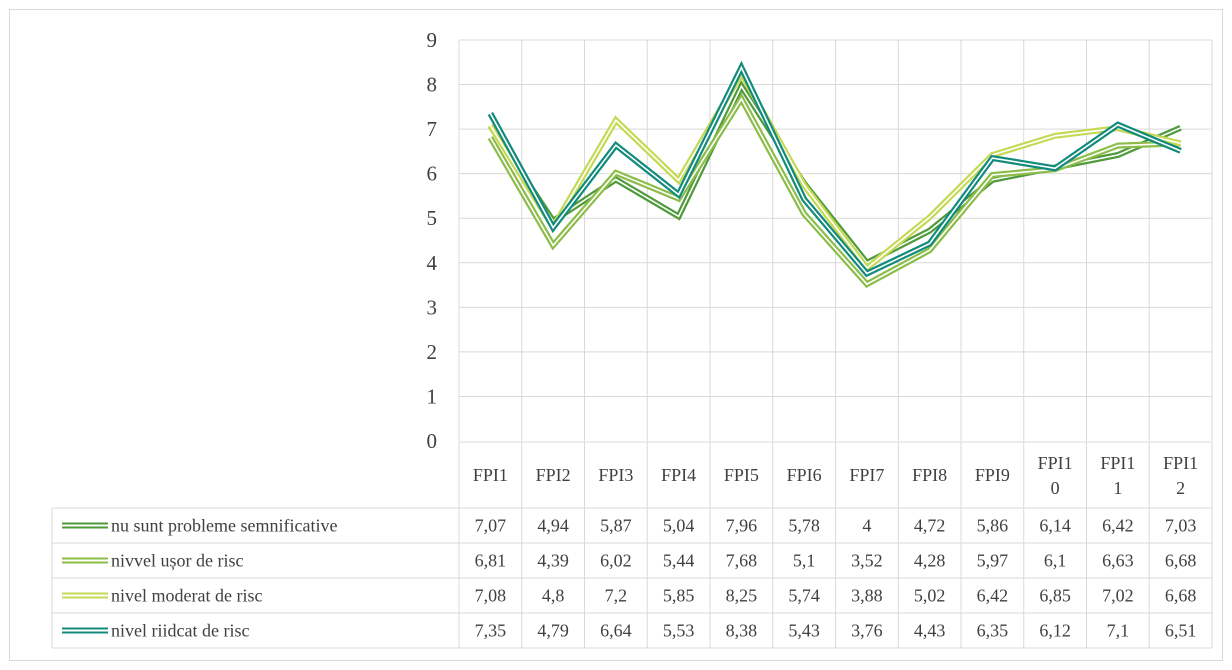 Image resolution: width=1232 pixels, height=670 pixels. Describe the element at coordinates (993, 561) in the screenshot. I see `data-table-value: 5,97` at that location.